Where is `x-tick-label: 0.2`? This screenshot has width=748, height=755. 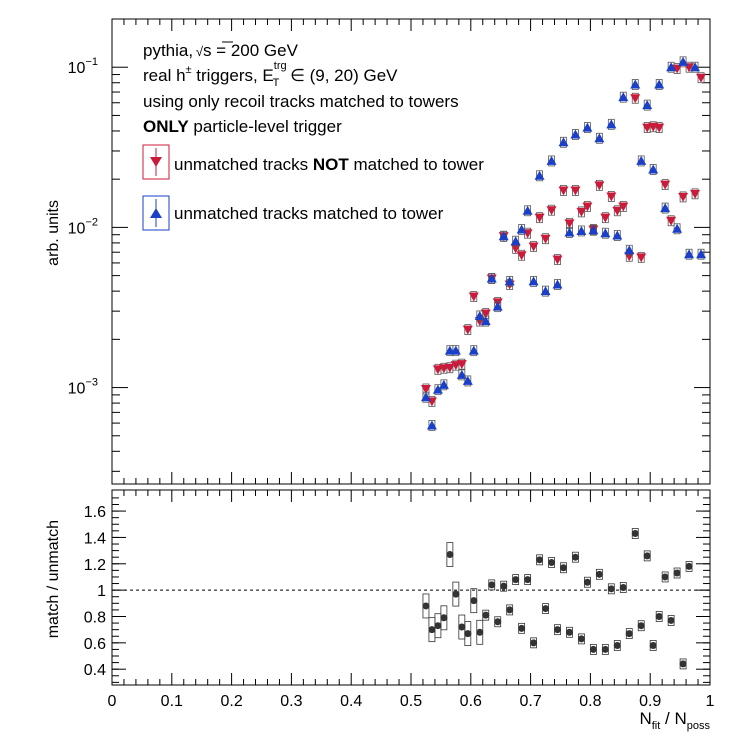 x-tick-label: 0.2 is located at coordinates (231, 701).